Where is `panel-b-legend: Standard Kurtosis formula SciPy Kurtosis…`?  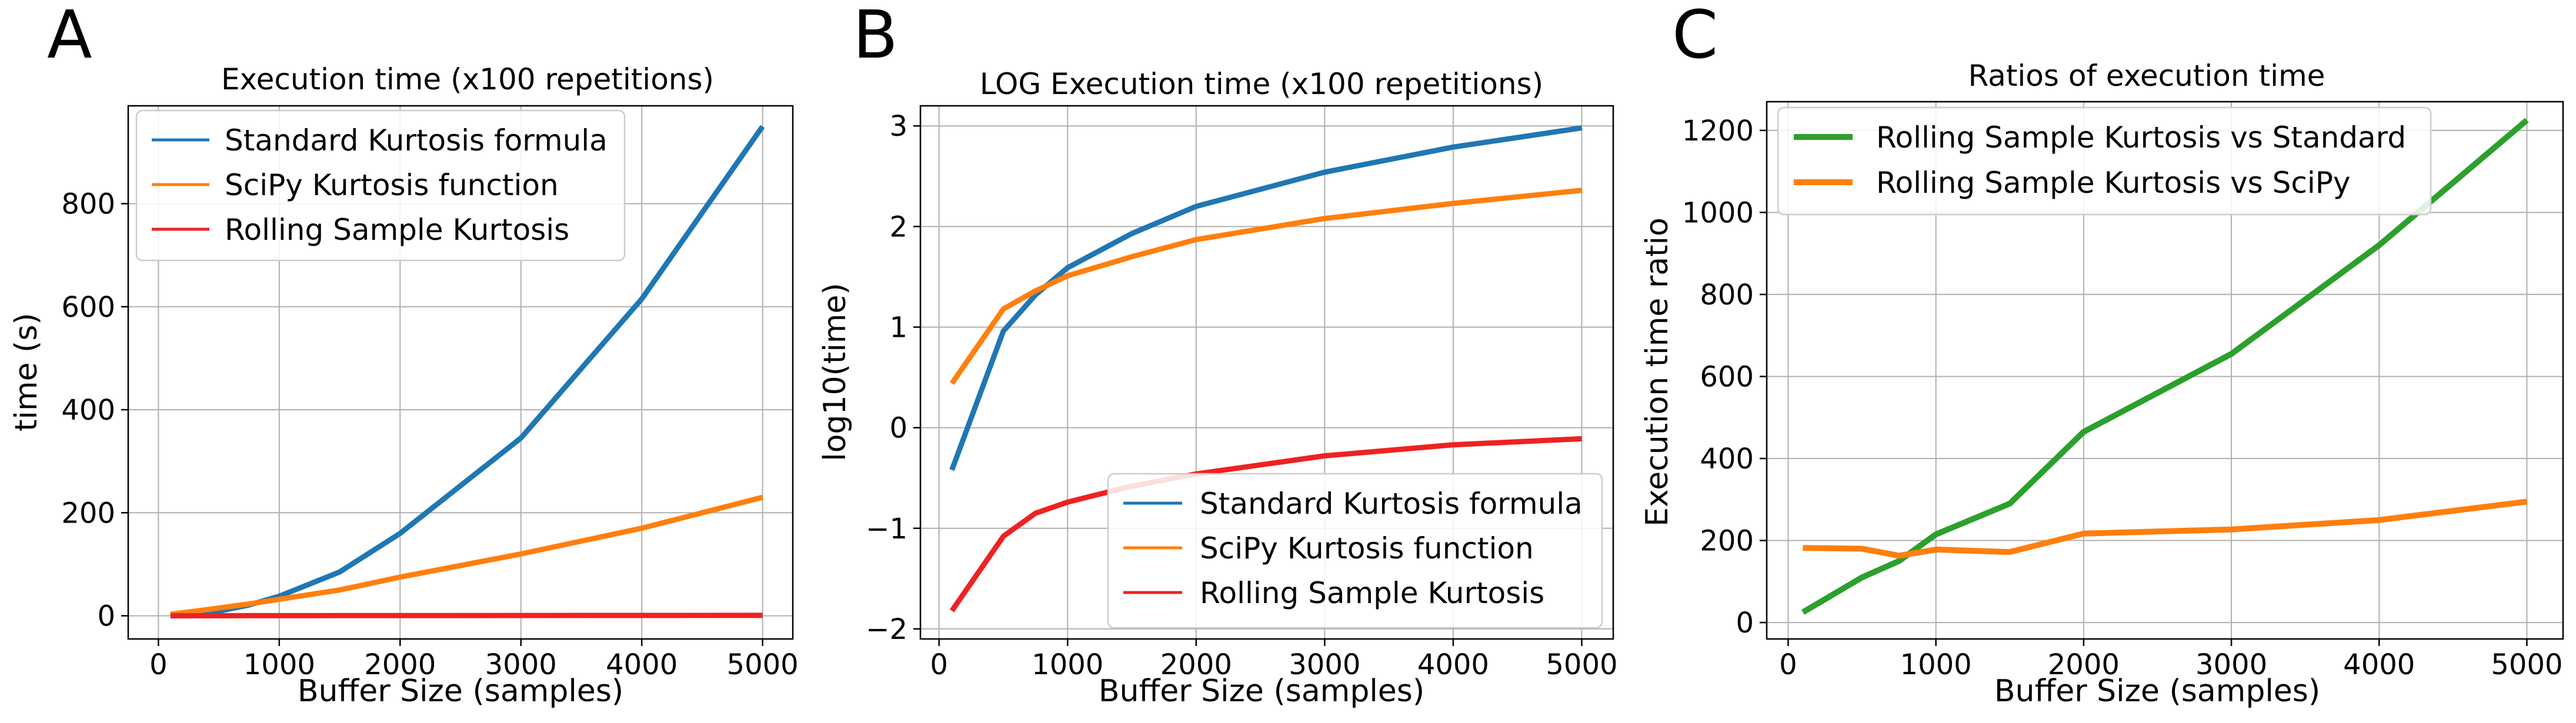 panel-b-legend: Standard Kurtosis formula SciPy Kurtosis… is located at coordinates (1355, 551).